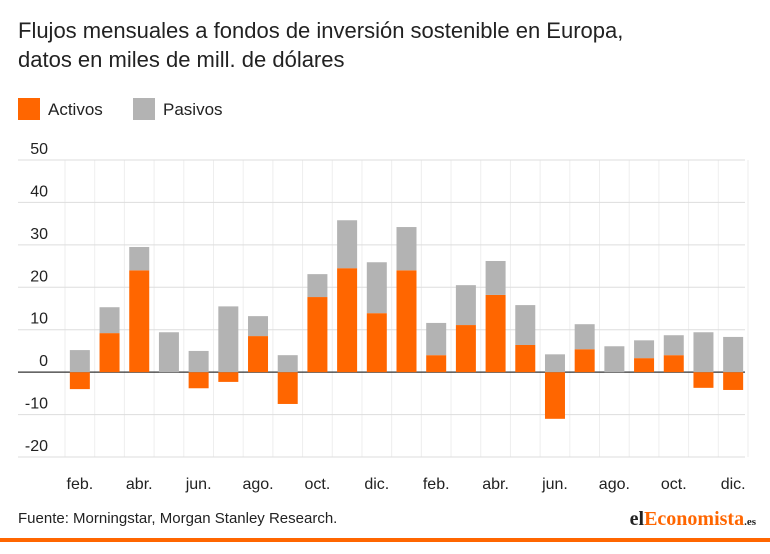 Image resolution: width=770 pixels, height=554 pixels. Describe the element at coordinates (36, 446) in the screenshot. I see `y-tick-label: -20` at that location.